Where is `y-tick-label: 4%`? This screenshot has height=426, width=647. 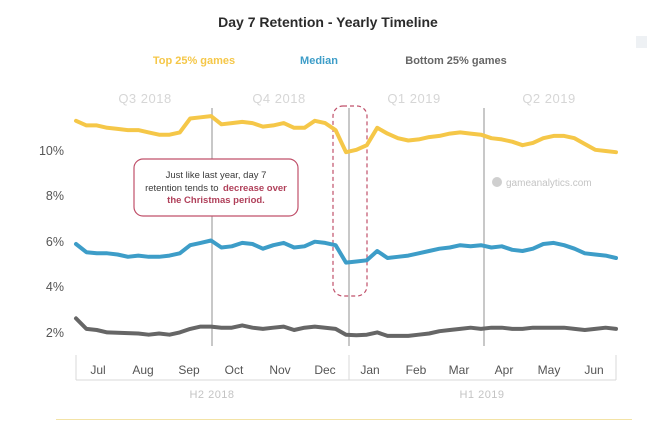
y-tick-label: 4% is located at coordinates (55, 287).